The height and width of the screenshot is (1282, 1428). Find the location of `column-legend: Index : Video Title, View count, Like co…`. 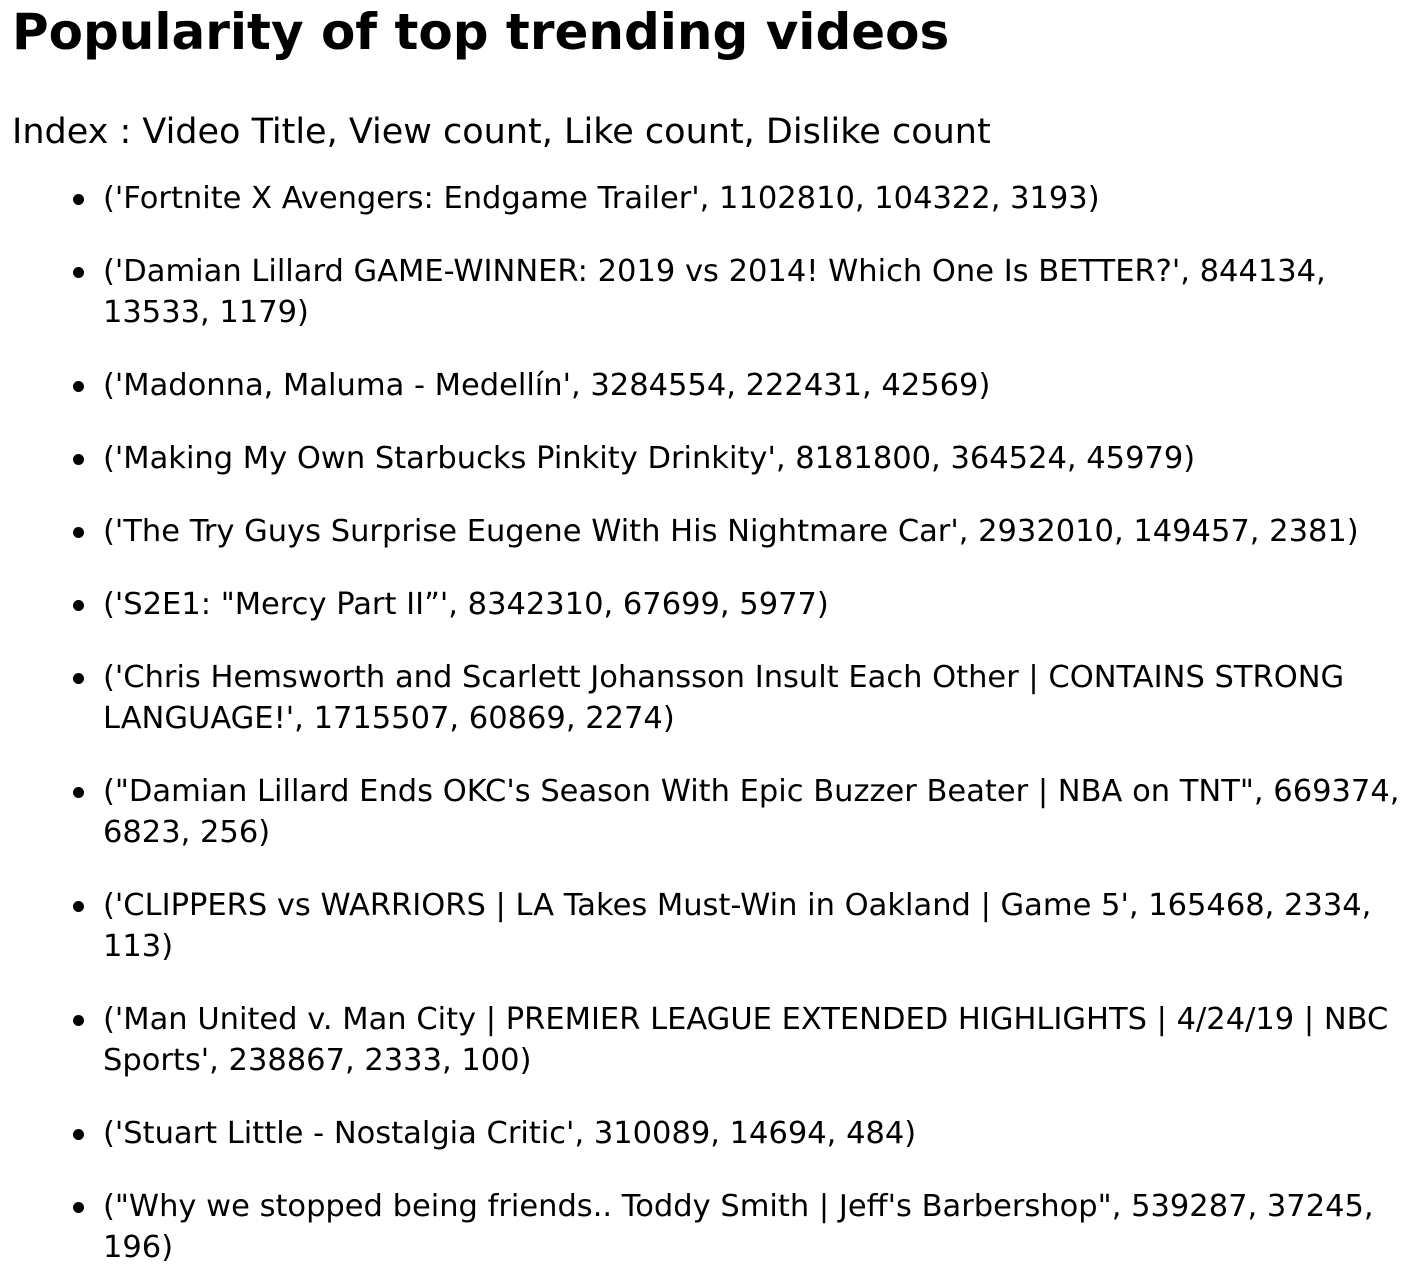

column-legend: Index : Video Title, View count, Like co… is located at coordinates (501, 132).